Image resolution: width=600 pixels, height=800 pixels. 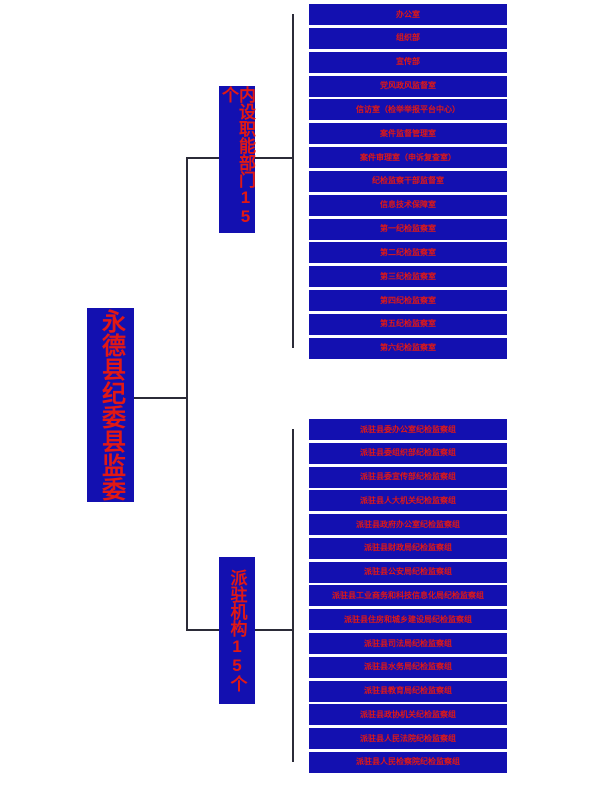 I want to click on org-unit-node: 派驻县人大机关纪检监察组, so click(x=408, y=501).